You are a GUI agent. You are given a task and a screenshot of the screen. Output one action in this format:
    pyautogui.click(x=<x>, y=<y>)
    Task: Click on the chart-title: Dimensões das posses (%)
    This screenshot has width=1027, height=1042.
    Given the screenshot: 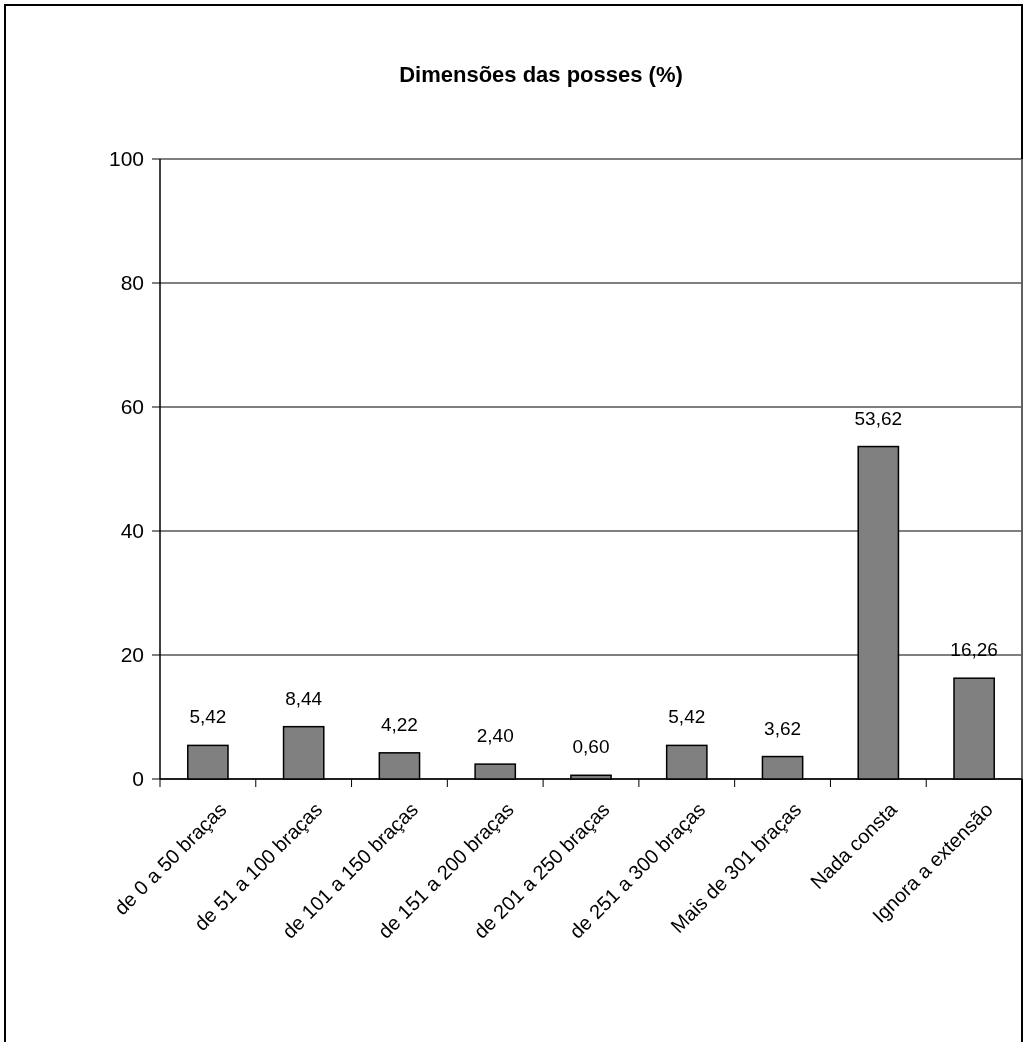 What is the action you would take?
    pyautogui.click(x=541, y=74)
    